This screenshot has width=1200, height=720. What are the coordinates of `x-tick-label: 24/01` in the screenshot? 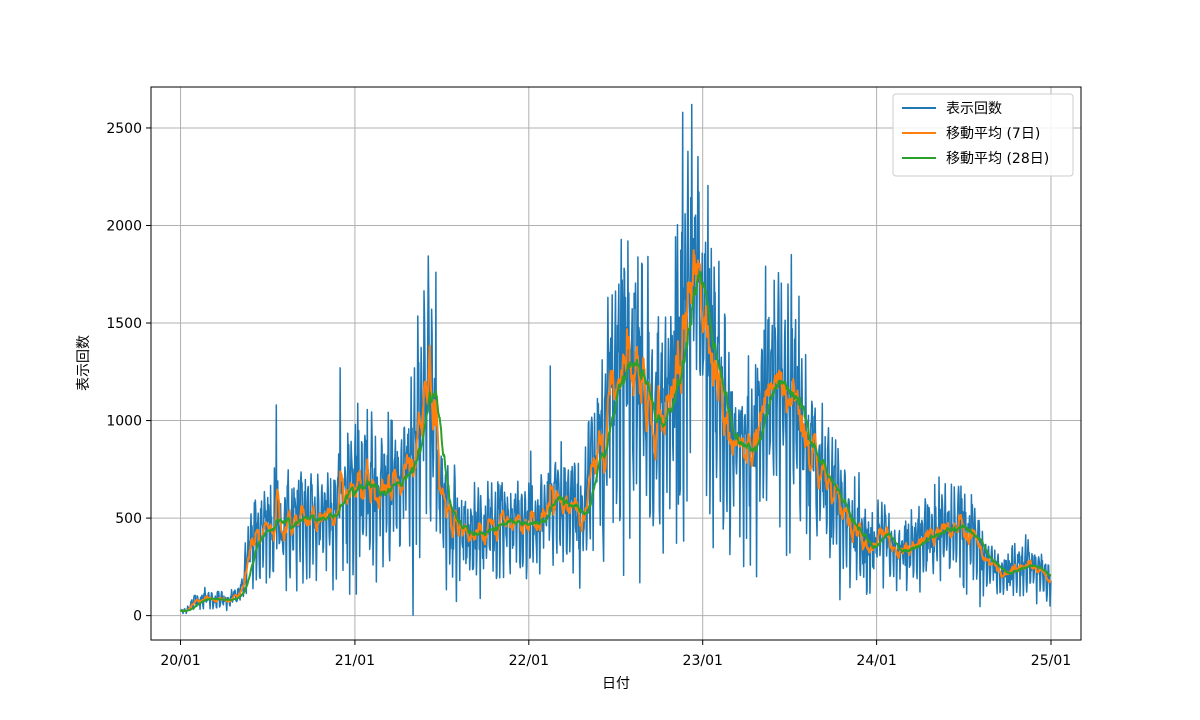 It's located at (876, 661).